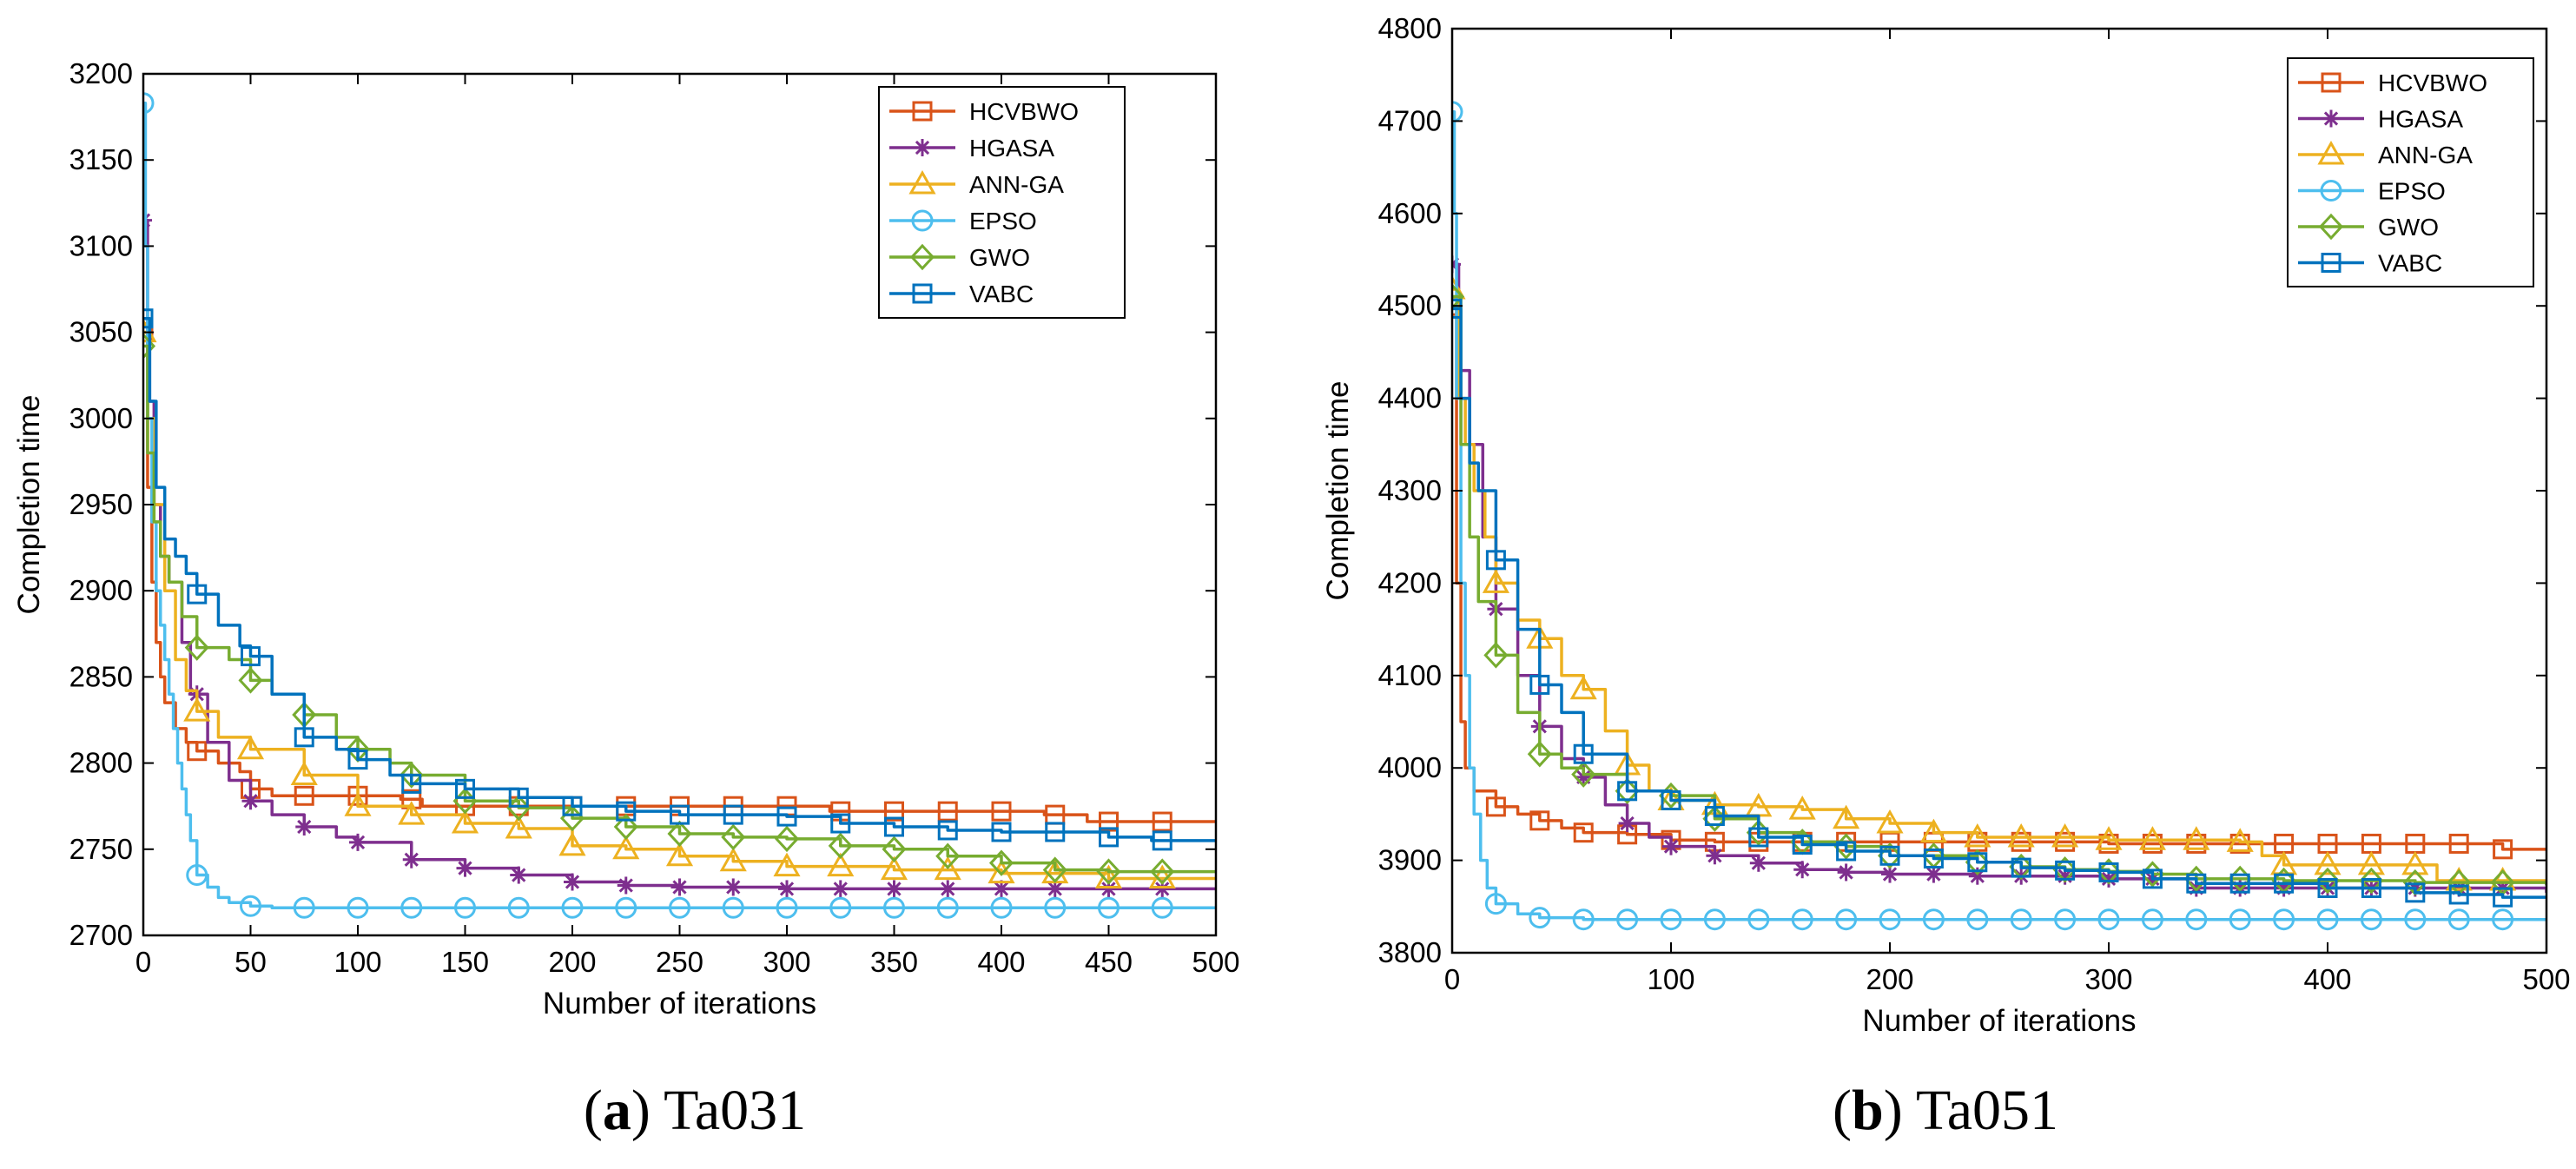  I want to click on y-tick-label: 4500, so click(1410, 305).